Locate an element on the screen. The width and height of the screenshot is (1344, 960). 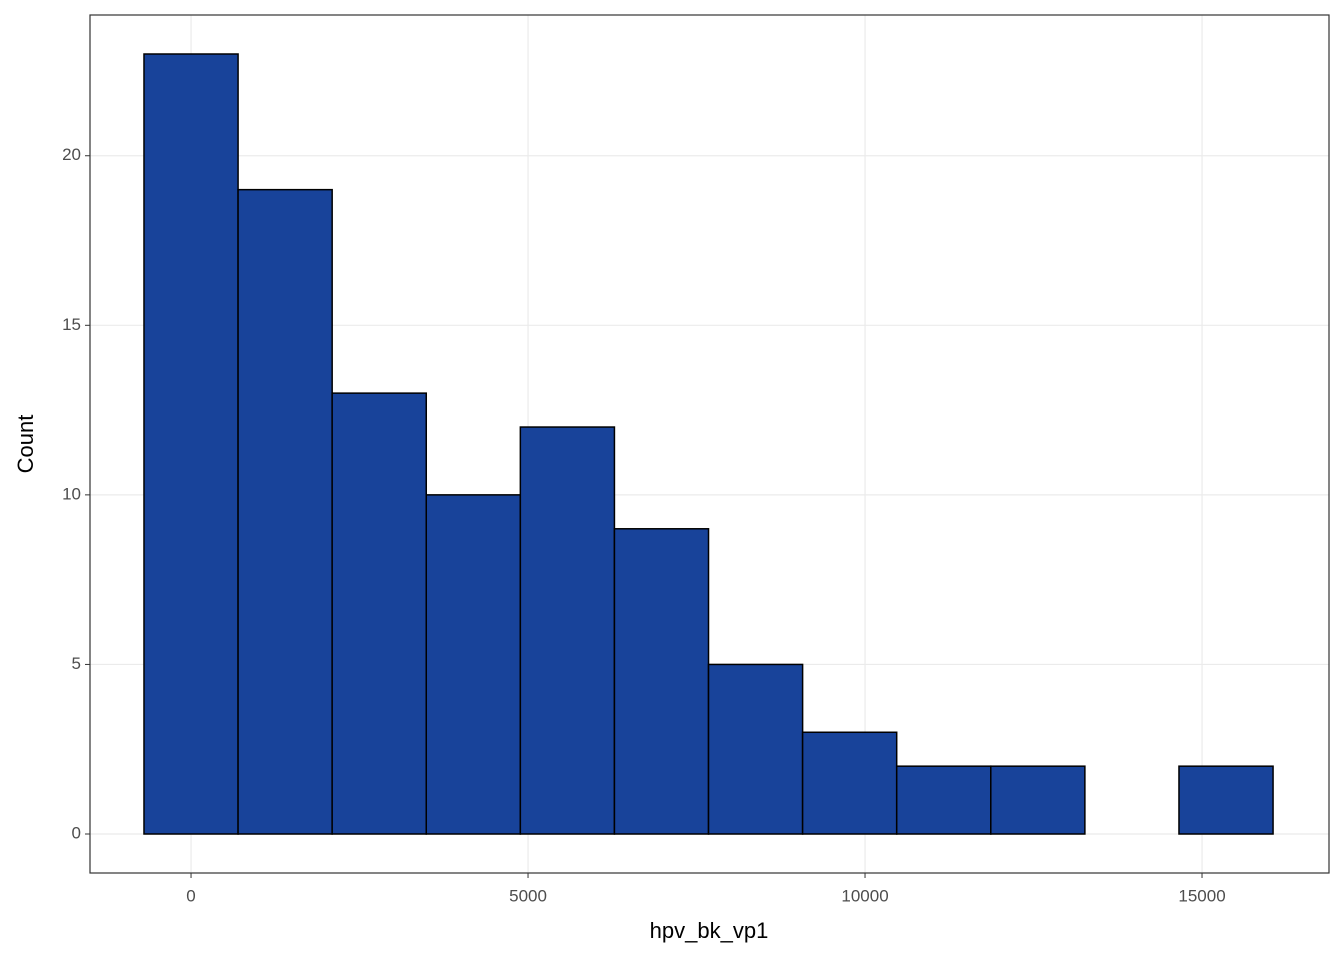
x-tick-label: 5000 is located at coordinates (528, 895).